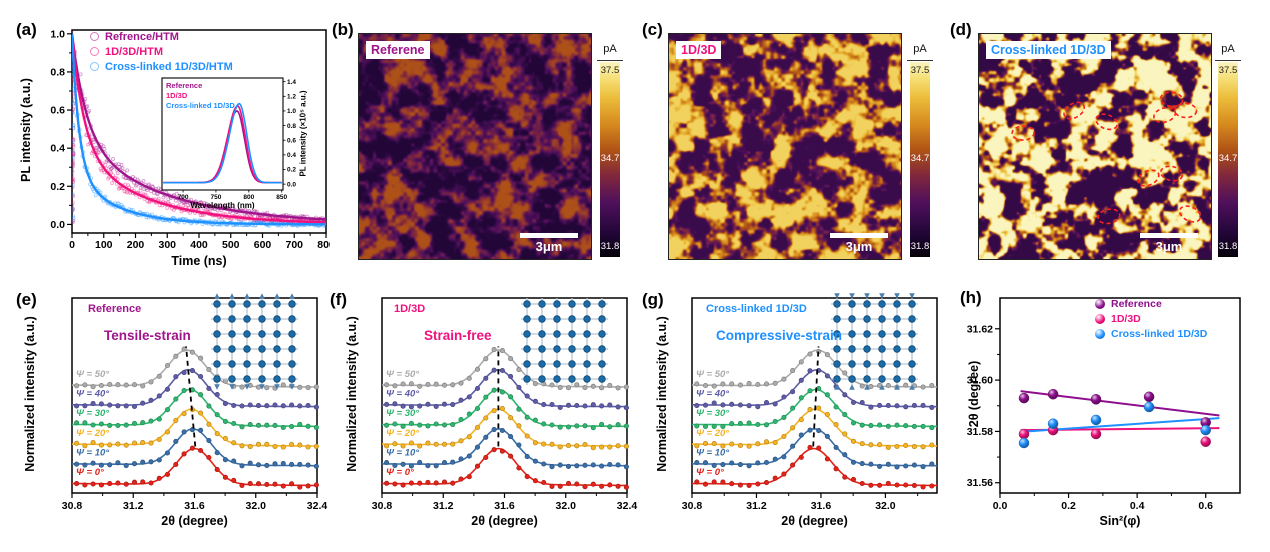 Image resolution: width=1270 pixels, height=552 pixels. I want to click on svg-text: 31.62, so click(980, 329).